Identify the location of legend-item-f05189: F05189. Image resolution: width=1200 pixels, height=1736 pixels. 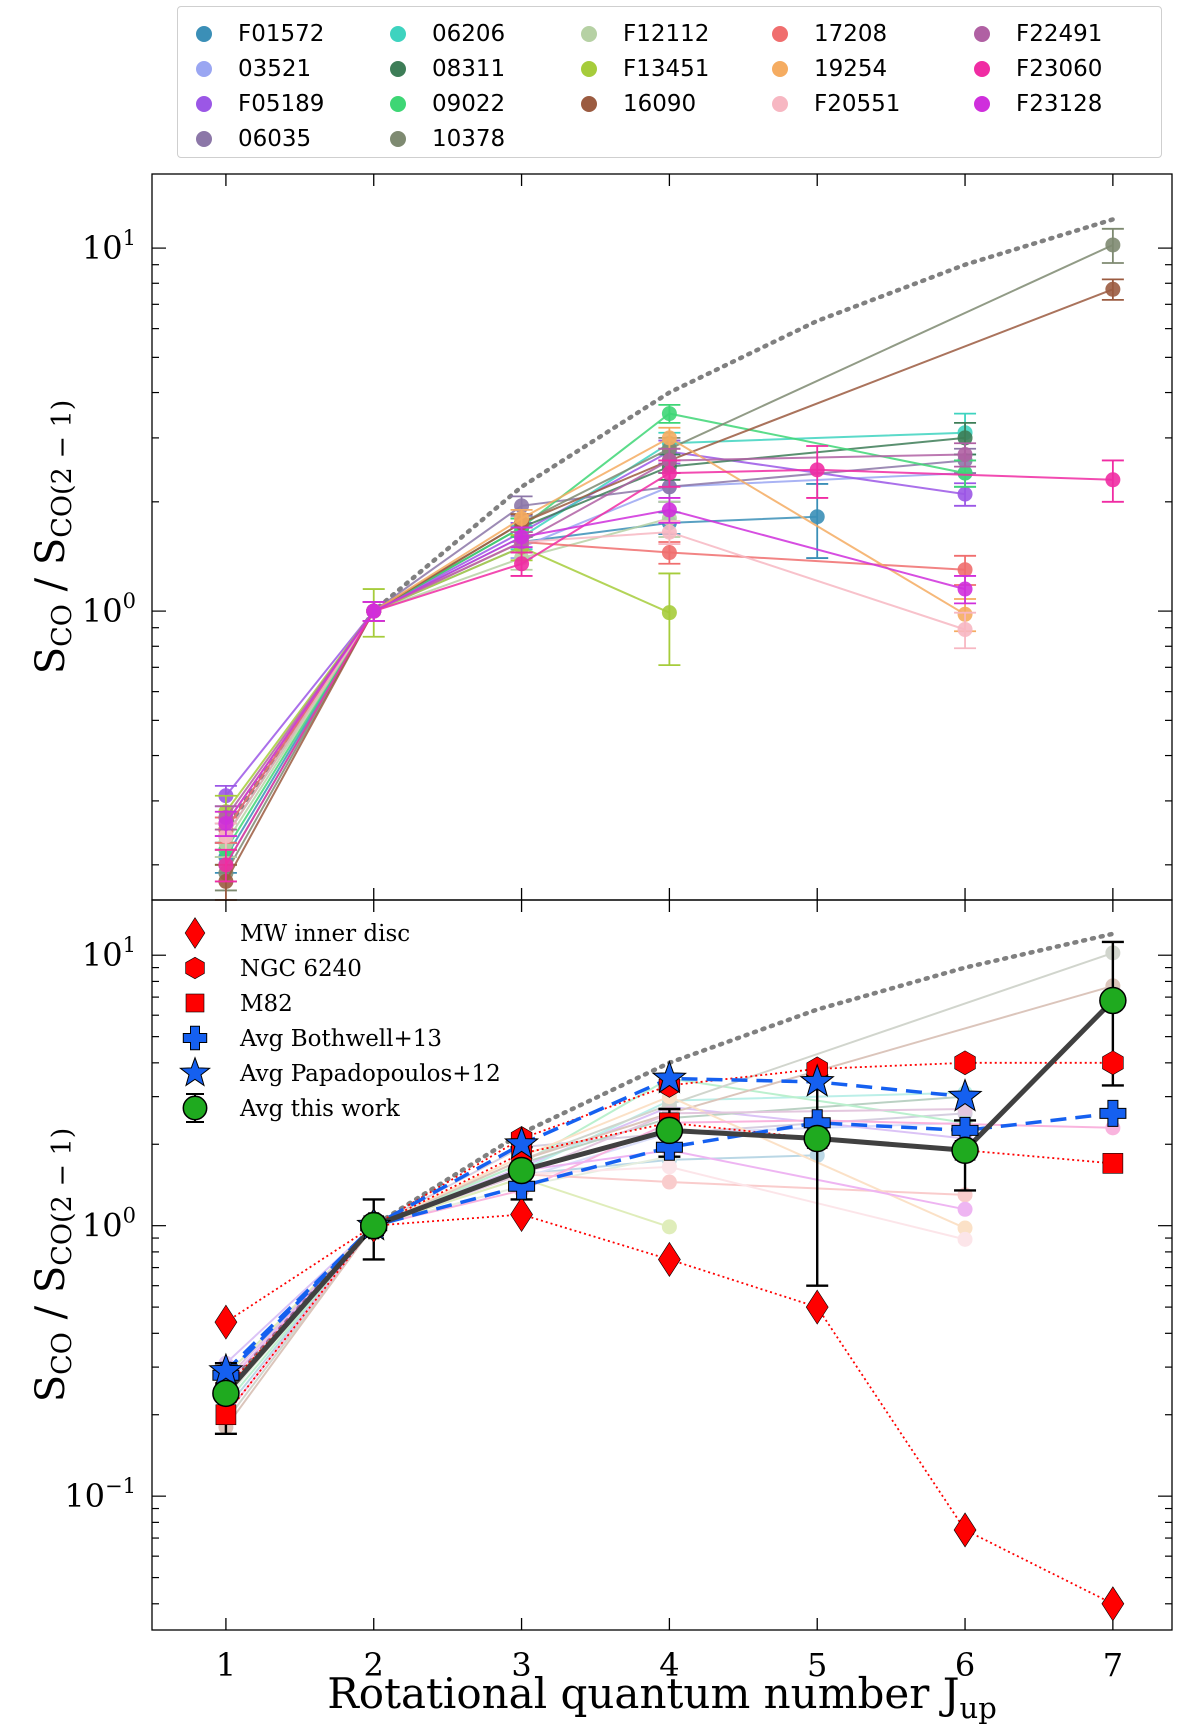
(260, 104).